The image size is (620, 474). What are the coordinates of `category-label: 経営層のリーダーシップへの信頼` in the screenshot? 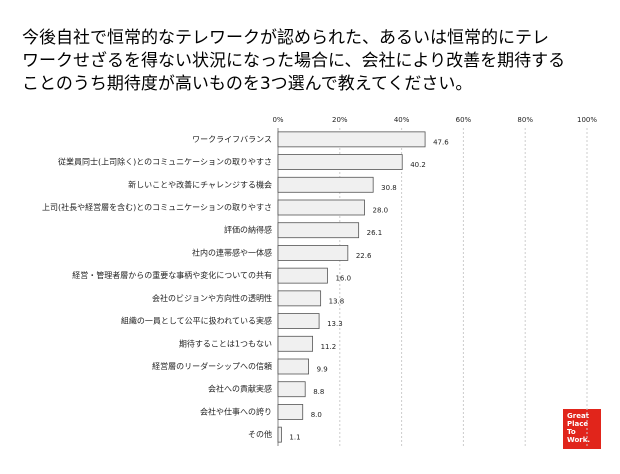 It's located at (212, 366).